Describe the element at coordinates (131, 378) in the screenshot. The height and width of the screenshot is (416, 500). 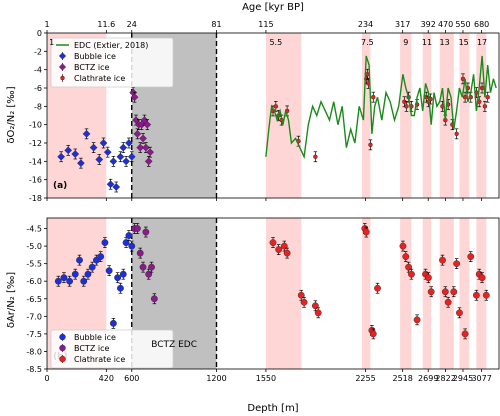
I see `bottom-tick-label: 600` at that location.